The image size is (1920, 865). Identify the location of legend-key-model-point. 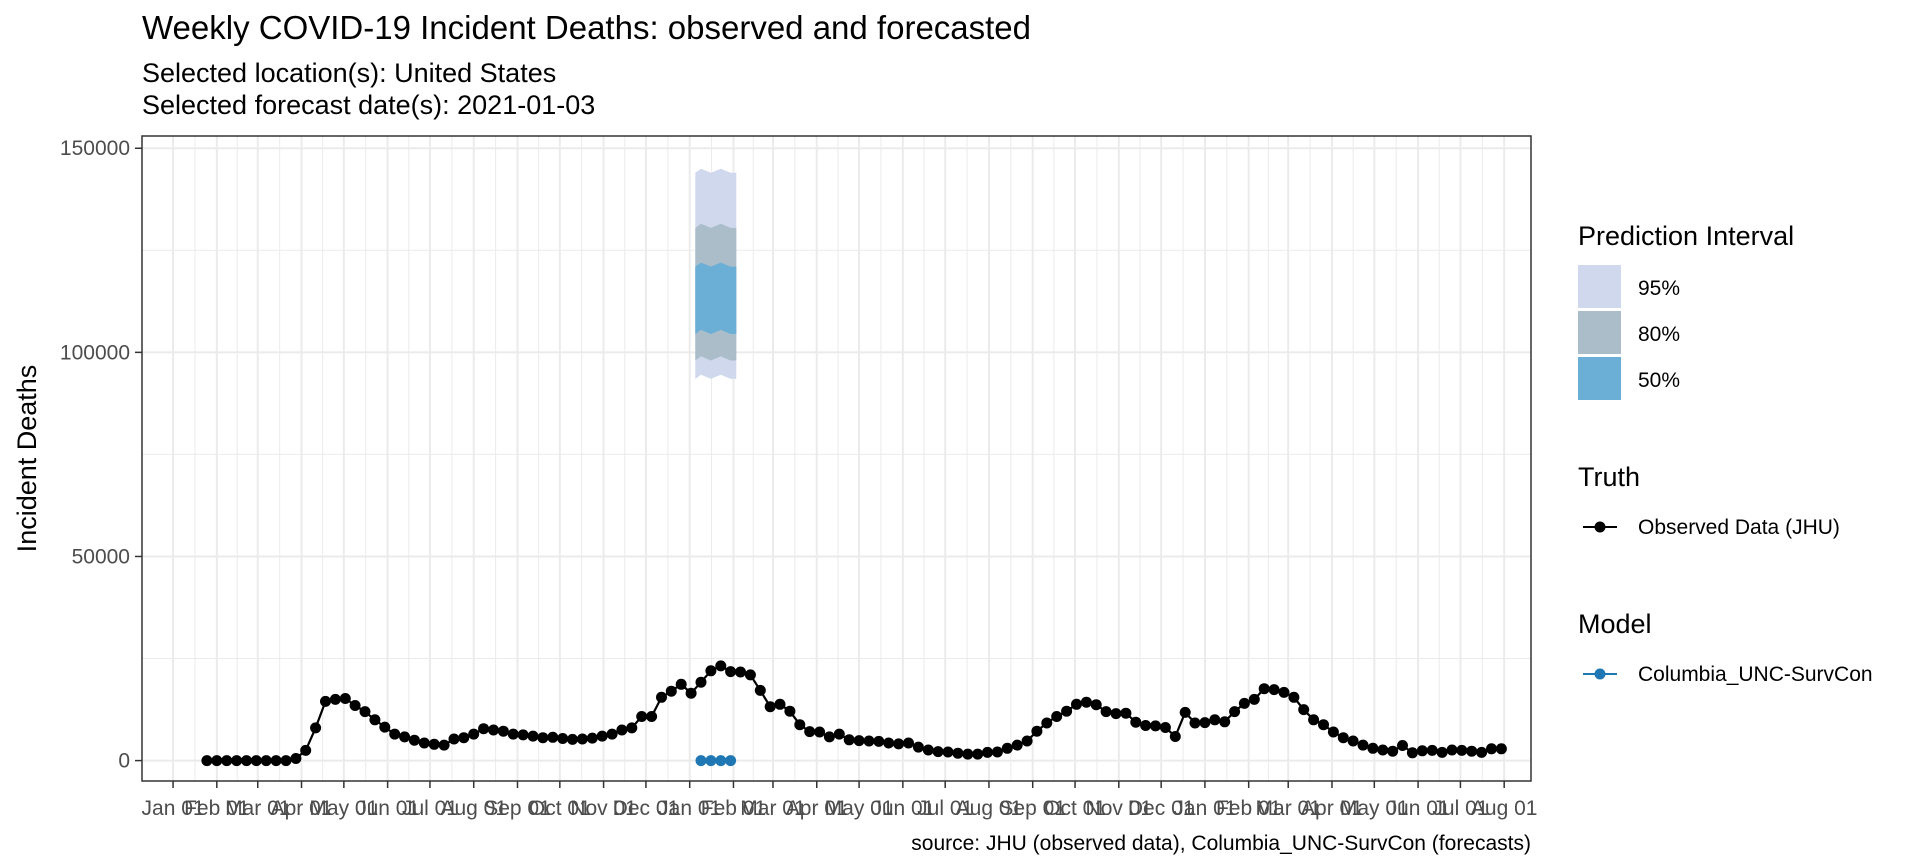
(1600, 674).